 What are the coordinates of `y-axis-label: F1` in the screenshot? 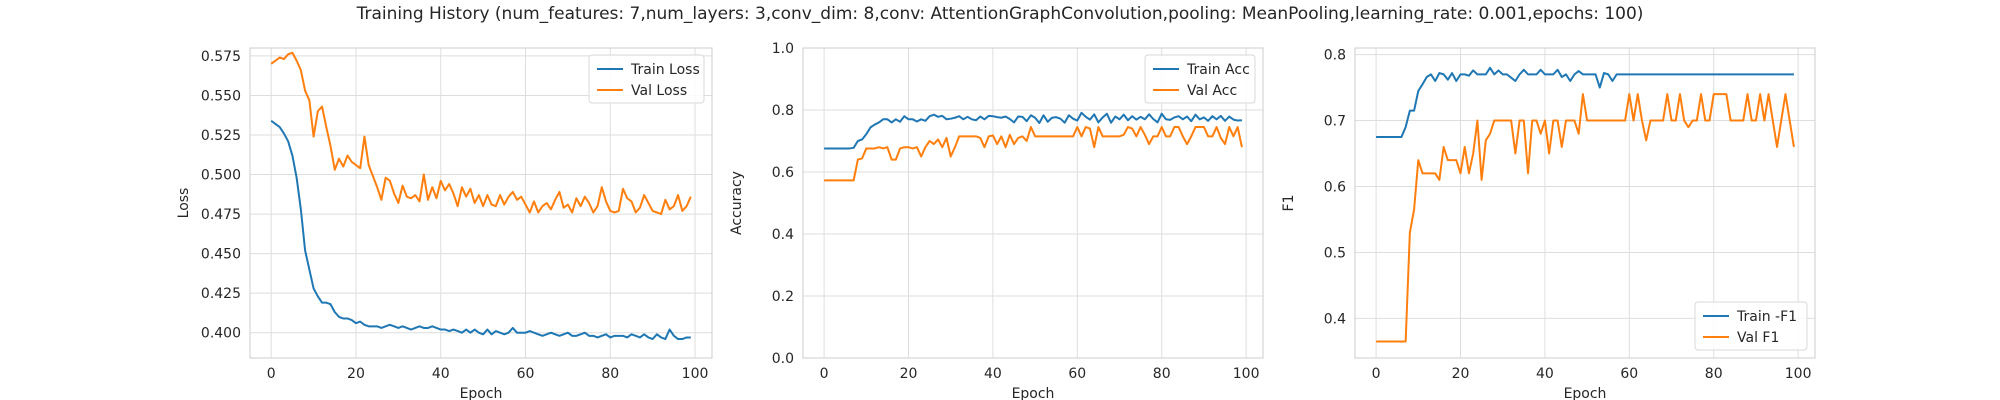 It's located at (1289, 203).